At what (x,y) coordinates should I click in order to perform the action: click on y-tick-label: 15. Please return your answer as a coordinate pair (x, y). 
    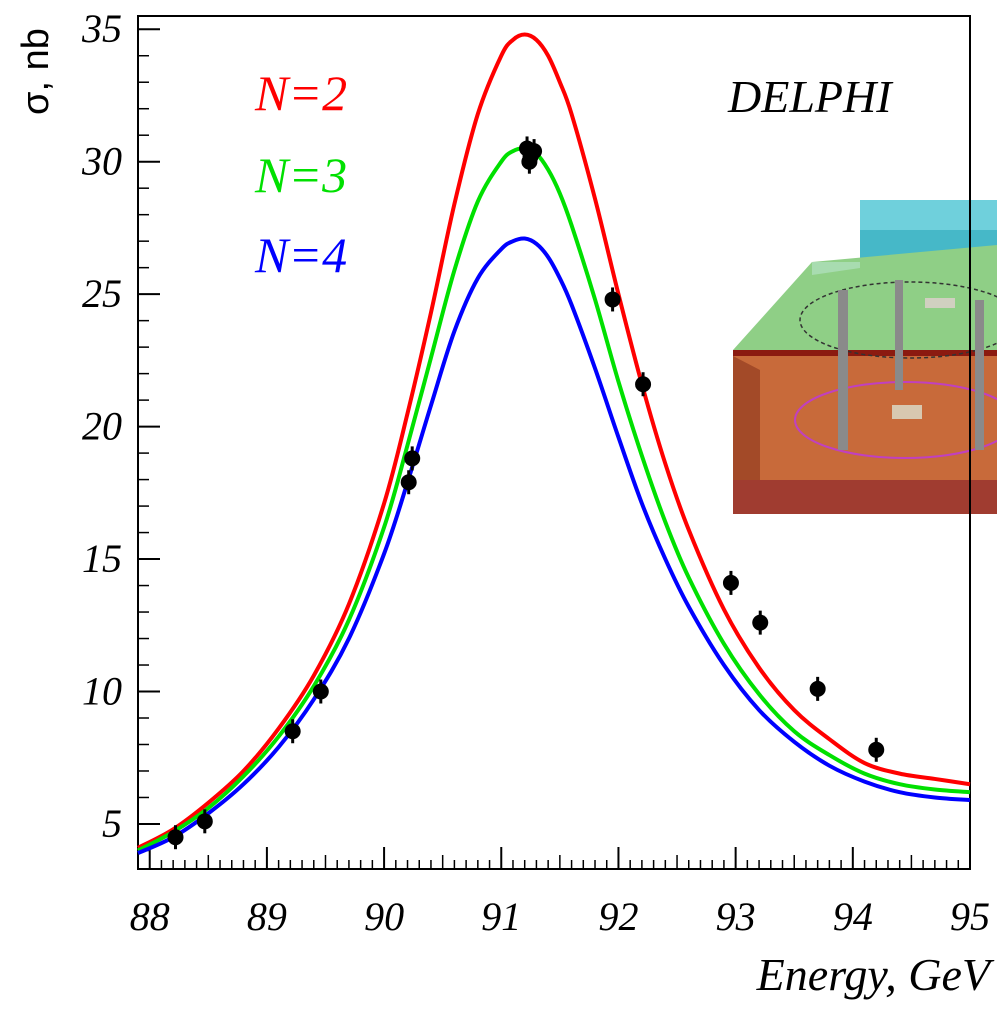
    Looking at the image, I should click on (102, 558).